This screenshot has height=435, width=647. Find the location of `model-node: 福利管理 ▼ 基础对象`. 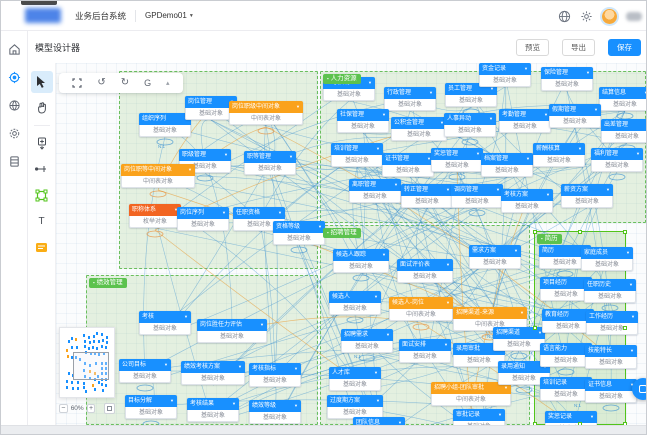

model-node: 福利管理 ▼ 基础对象 is located at coordinates (617, 160).